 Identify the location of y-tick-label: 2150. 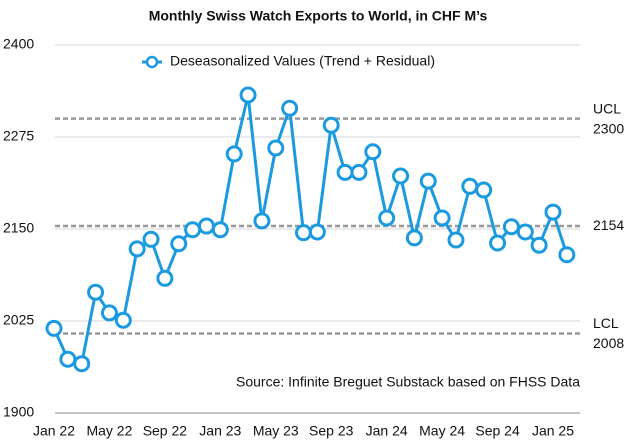
(18, 228).